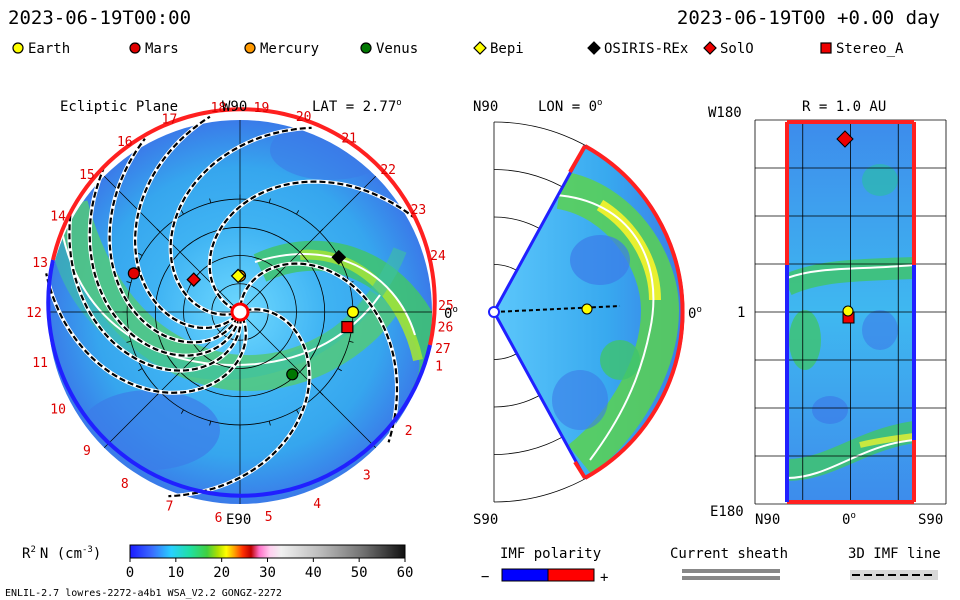 This screenshot has width=960, height=600. What do you see at coordinates (570, 106) in the screenshot?
I see `meridional-title: LON = 0o` at bounding box center [570, 106].